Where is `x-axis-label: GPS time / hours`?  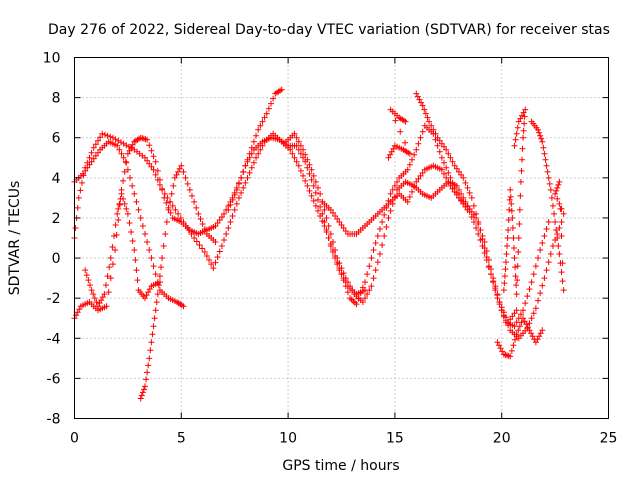 x-axis-label: GPS time / hours is located at coordinates (340, 466).